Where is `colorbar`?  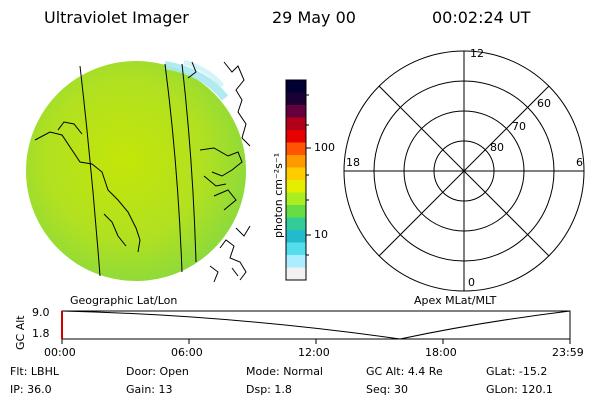 colorbar is located at coordinates (298, 180).